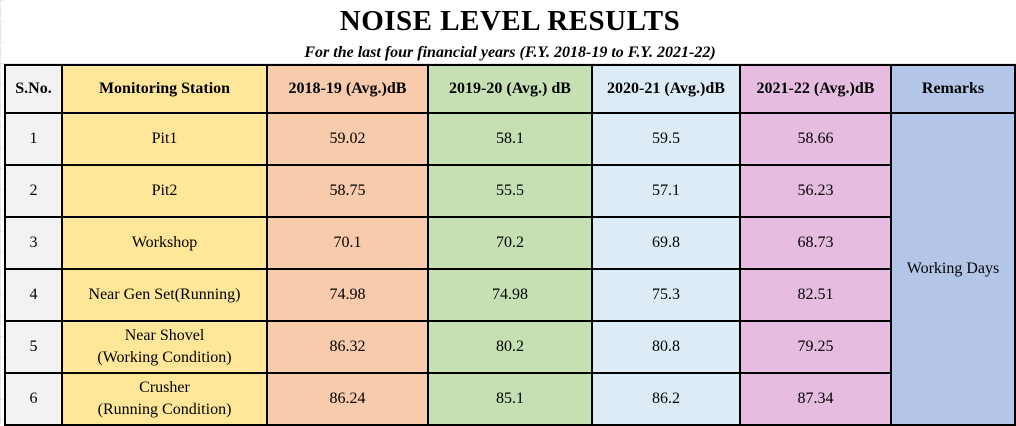 The width and height of the screenshot is (1016, 426). I want to click on cell-2021-22: 79.25, so click(815, 347).